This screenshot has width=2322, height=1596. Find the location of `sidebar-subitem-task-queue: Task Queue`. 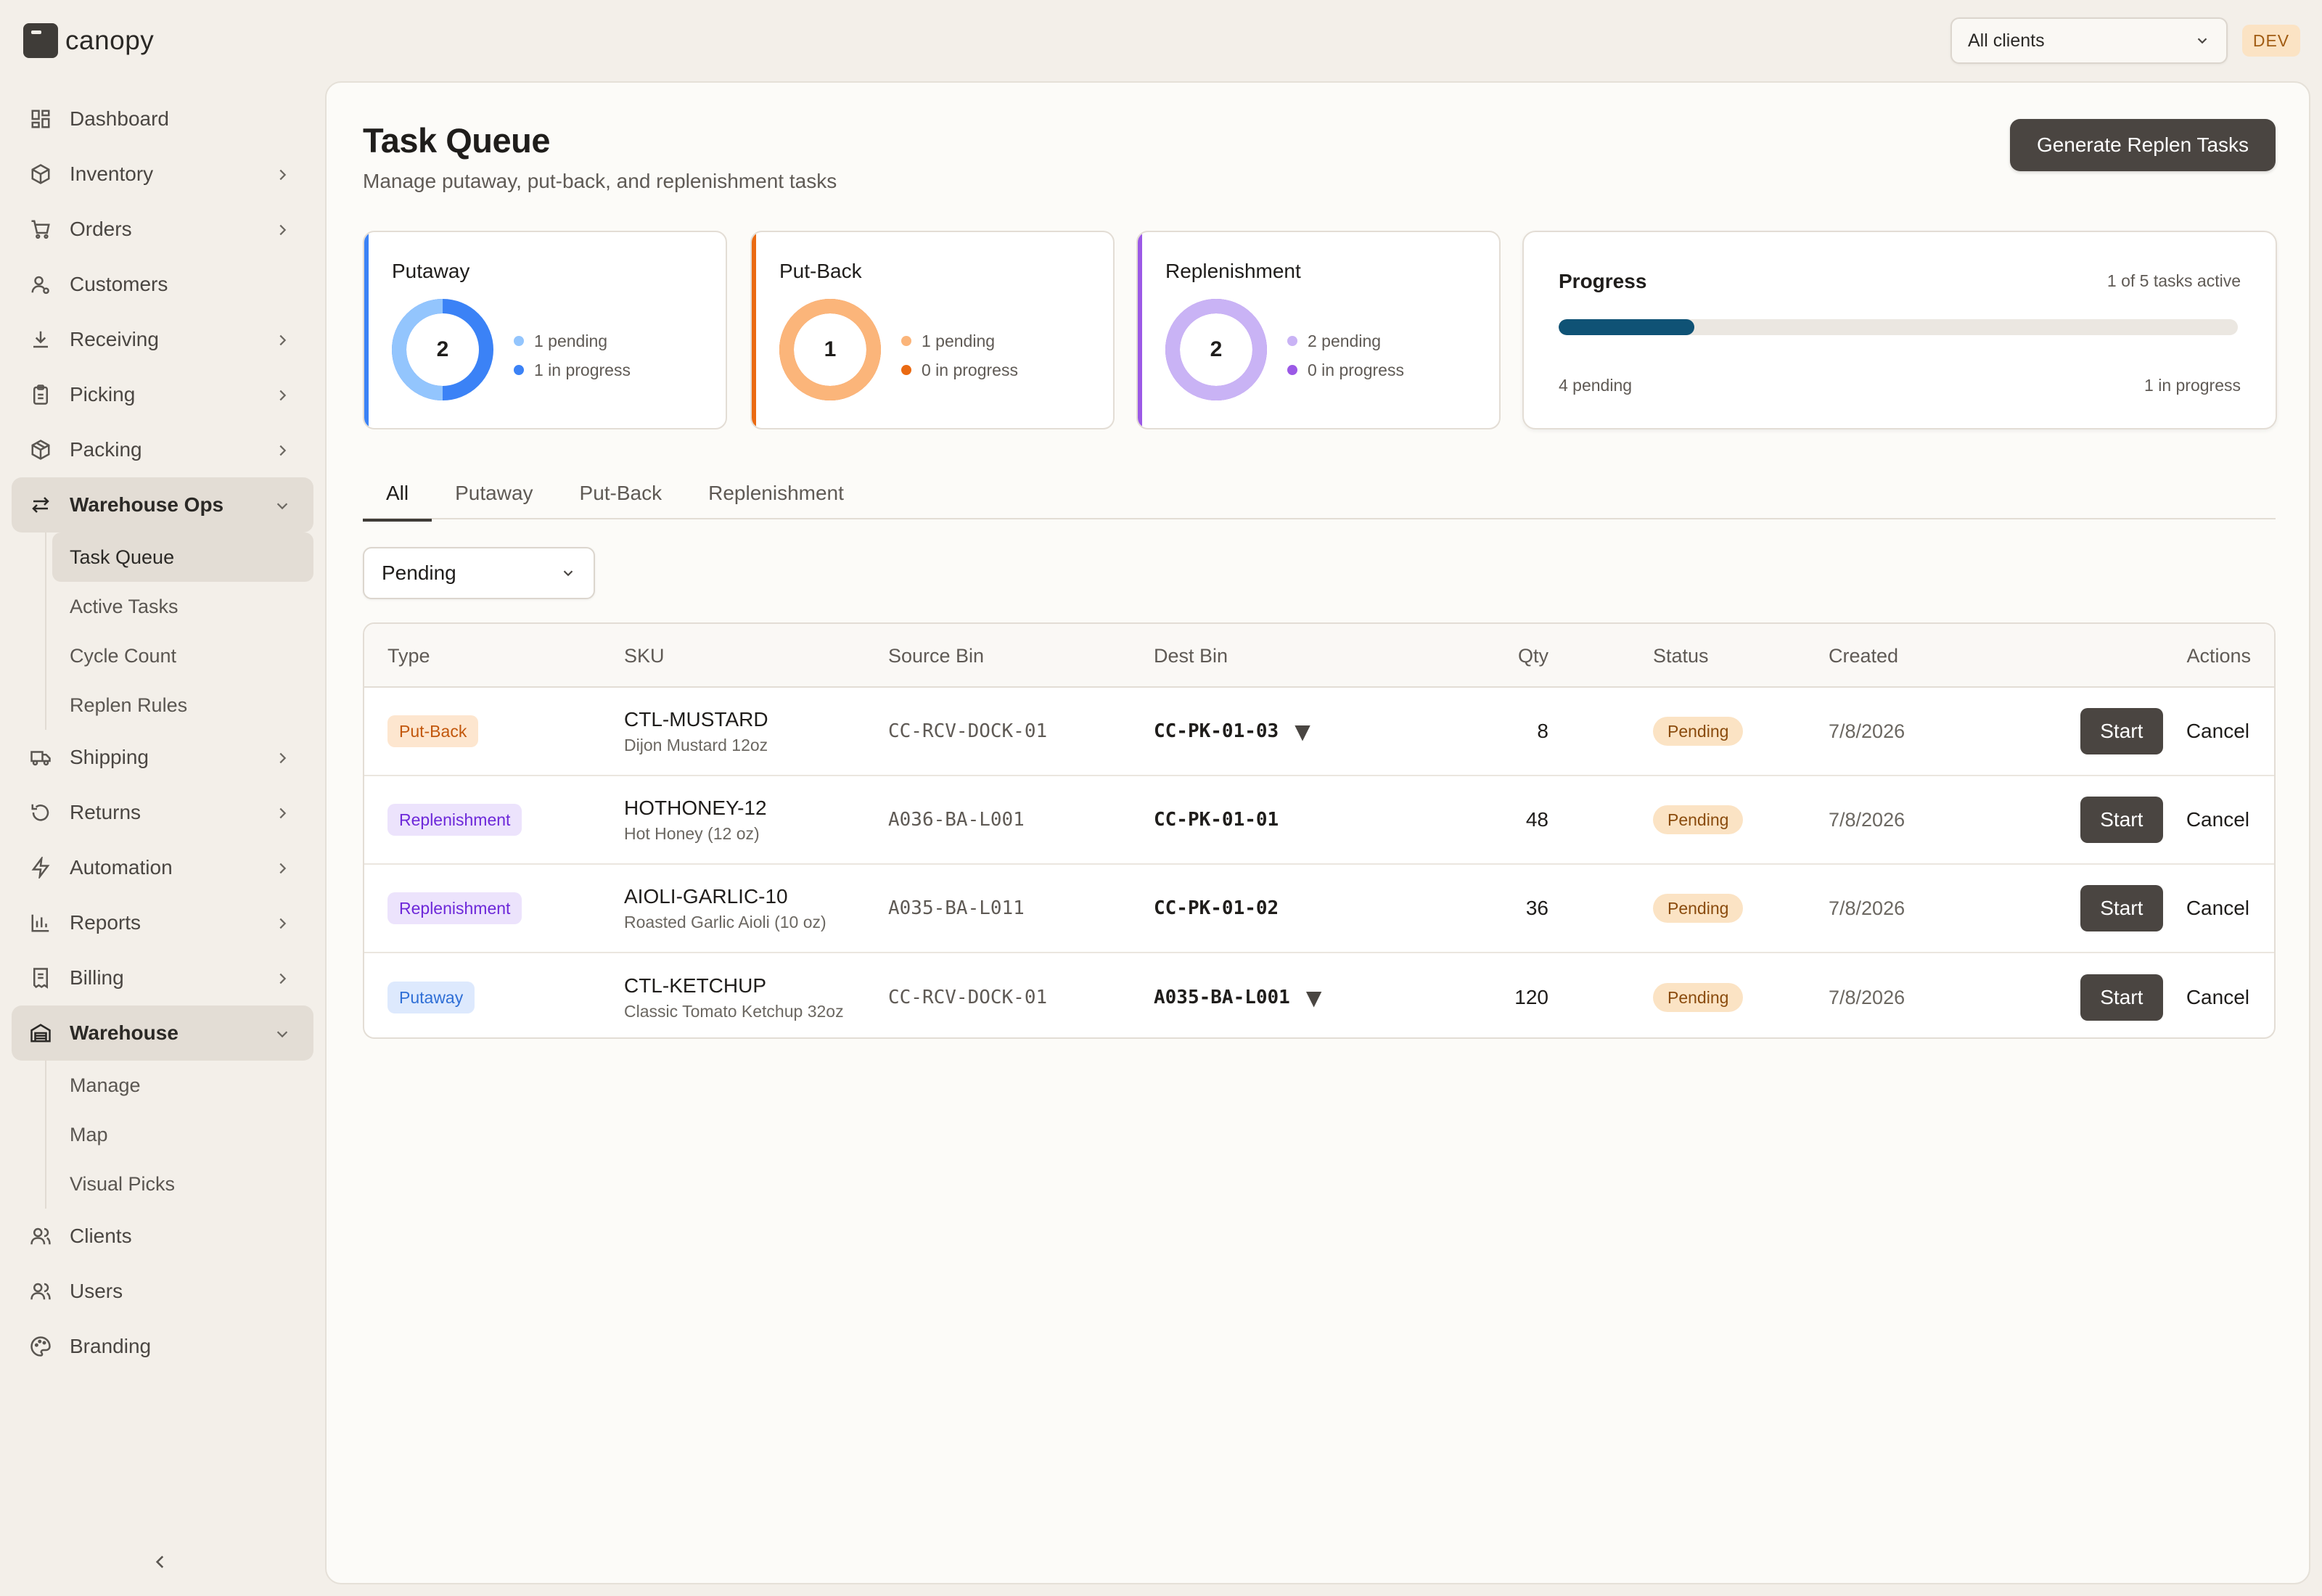

sidebar-subitem-task-queue: Task Queue is located at coordinates (182, 557).